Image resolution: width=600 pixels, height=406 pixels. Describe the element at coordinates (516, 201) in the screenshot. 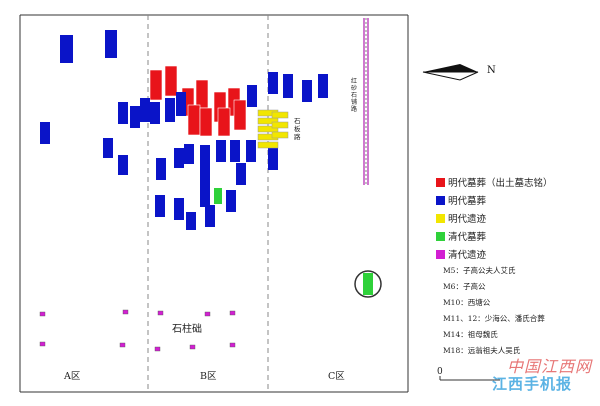

I see `legend-item: 明代墓葬` at that location.